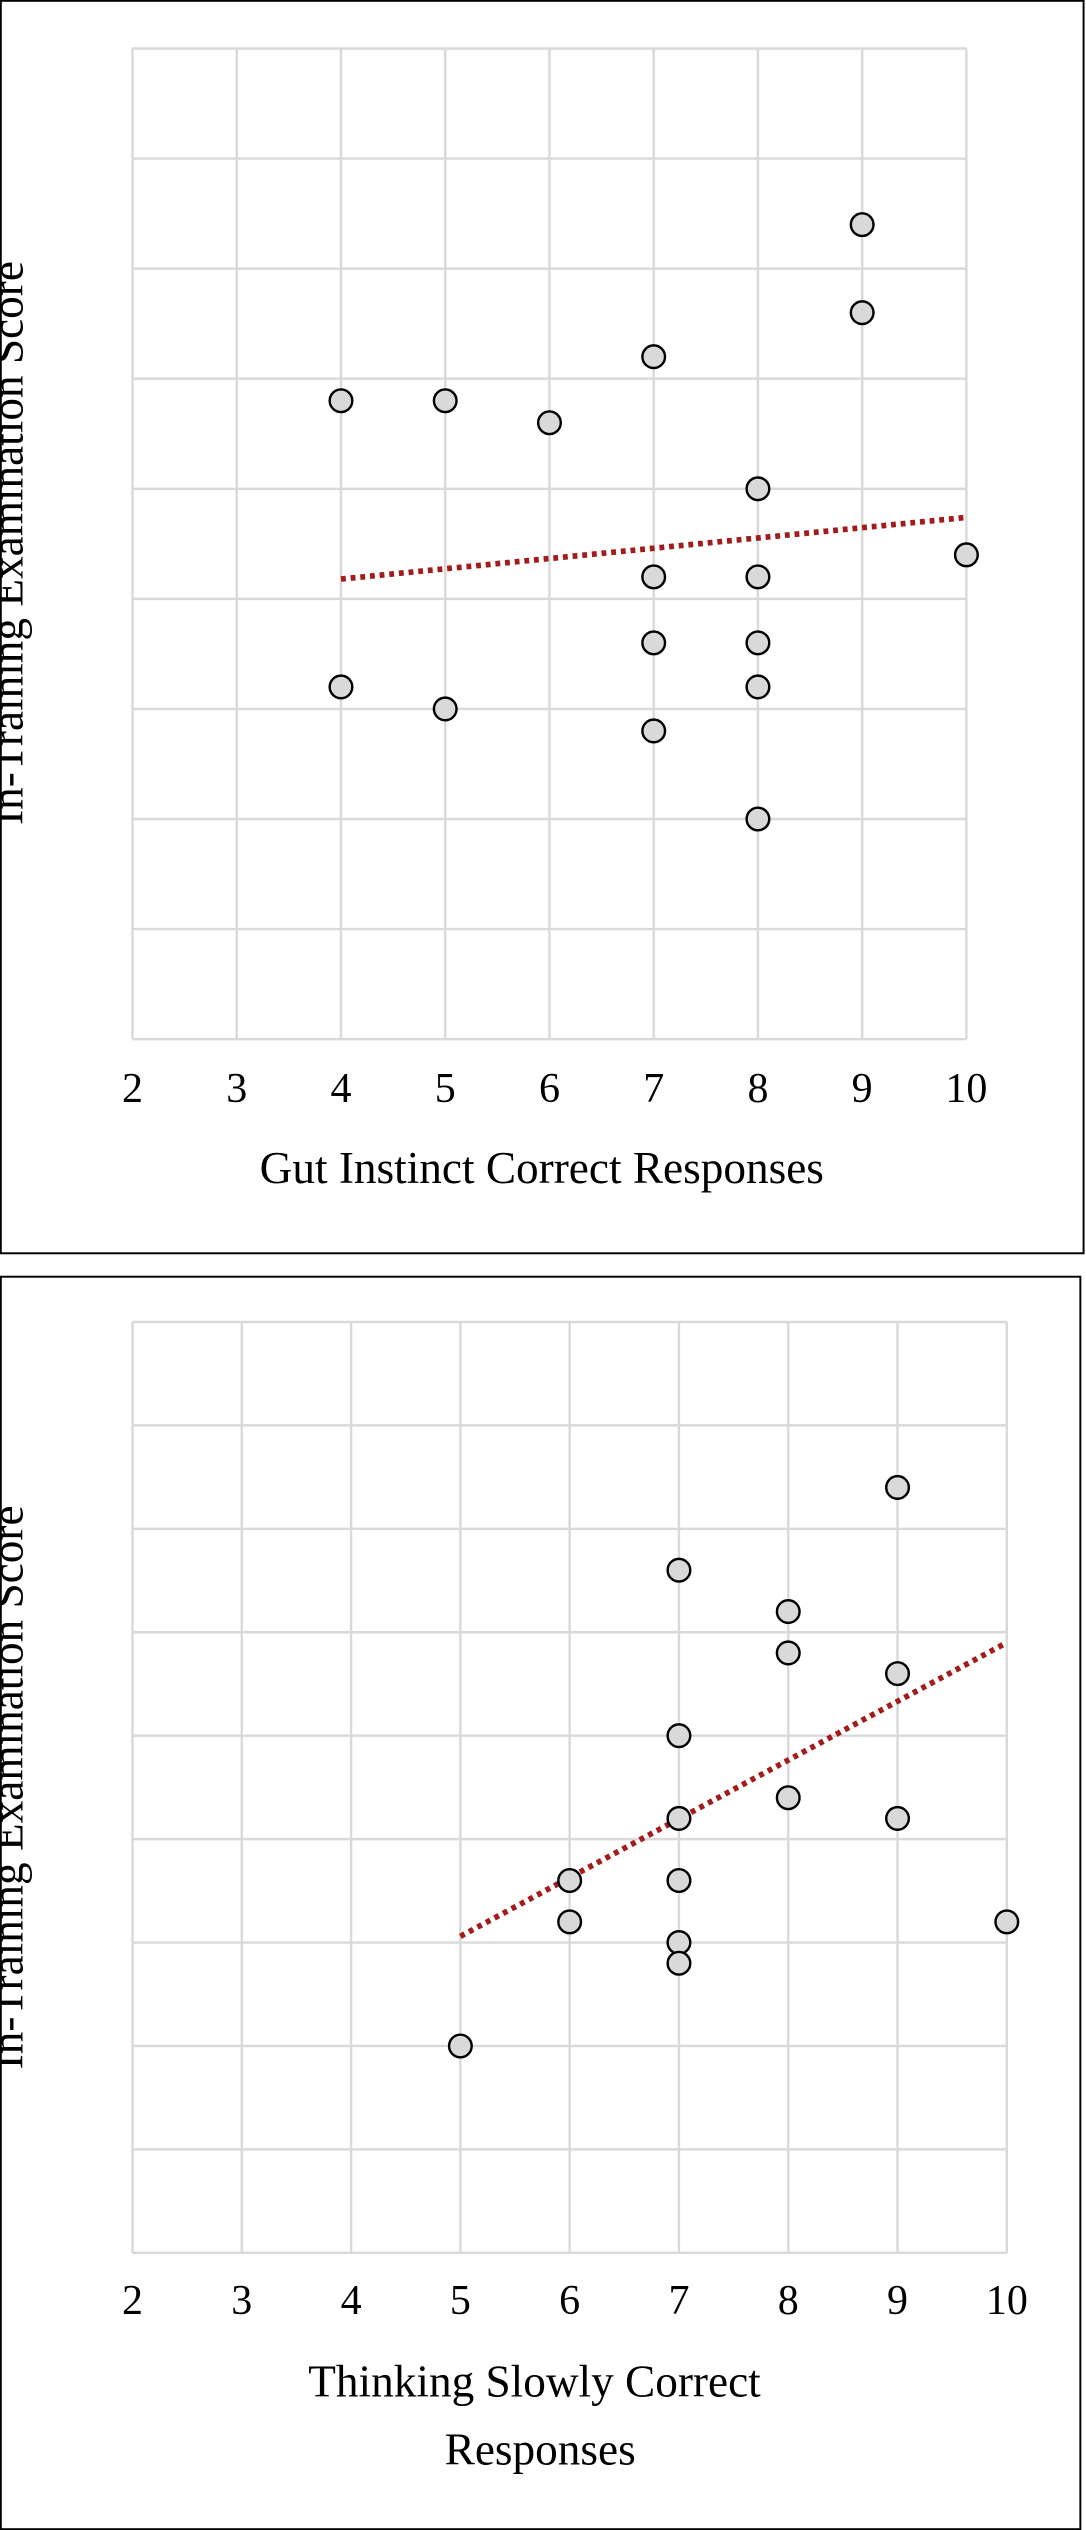 This screenshot has width=1086, height=2530. Describe the element at coordinates (540, 2416) in the screenshot. I see `x-axis-title: Thinking Slowly Correct Responses` at that location.